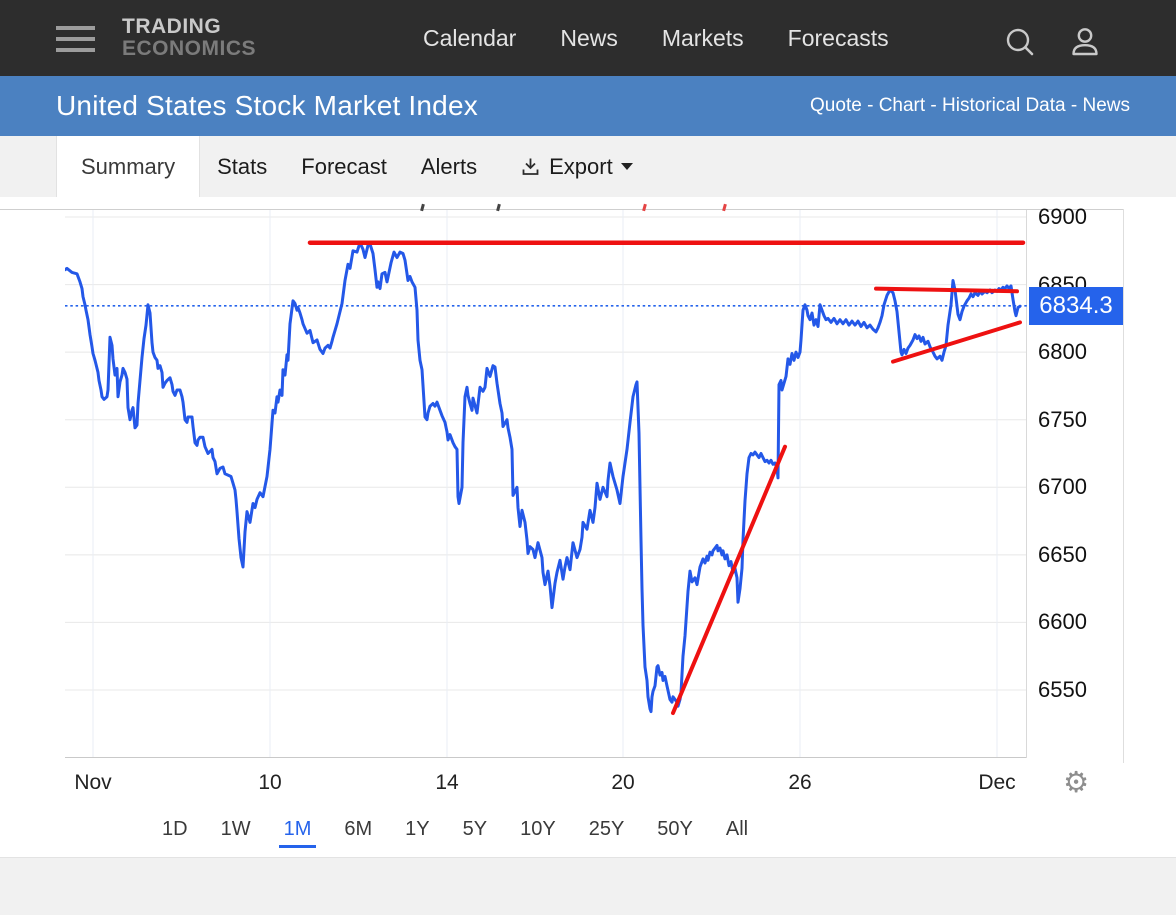  I want to click on wedge-lower-trendline, so click(956, 342).